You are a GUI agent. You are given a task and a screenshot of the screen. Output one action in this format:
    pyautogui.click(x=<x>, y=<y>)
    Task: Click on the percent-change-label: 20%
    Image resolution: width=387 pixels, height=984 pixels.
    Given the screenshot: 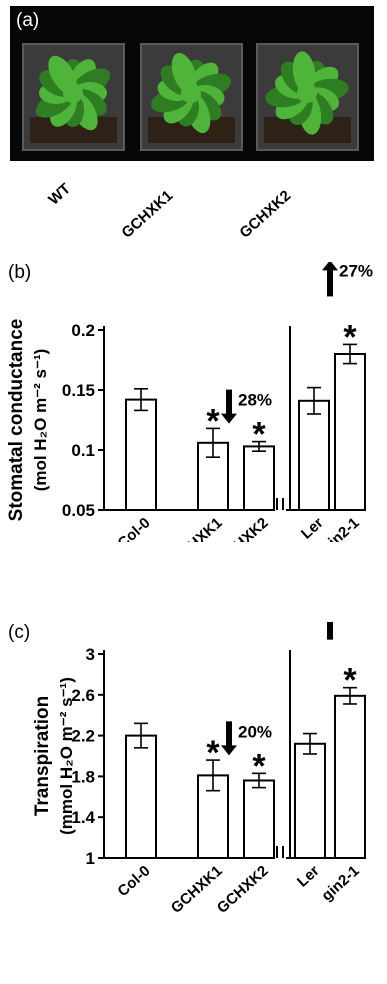 What is the action you would take?
    pyautogui.click(x=255, y=731)
    